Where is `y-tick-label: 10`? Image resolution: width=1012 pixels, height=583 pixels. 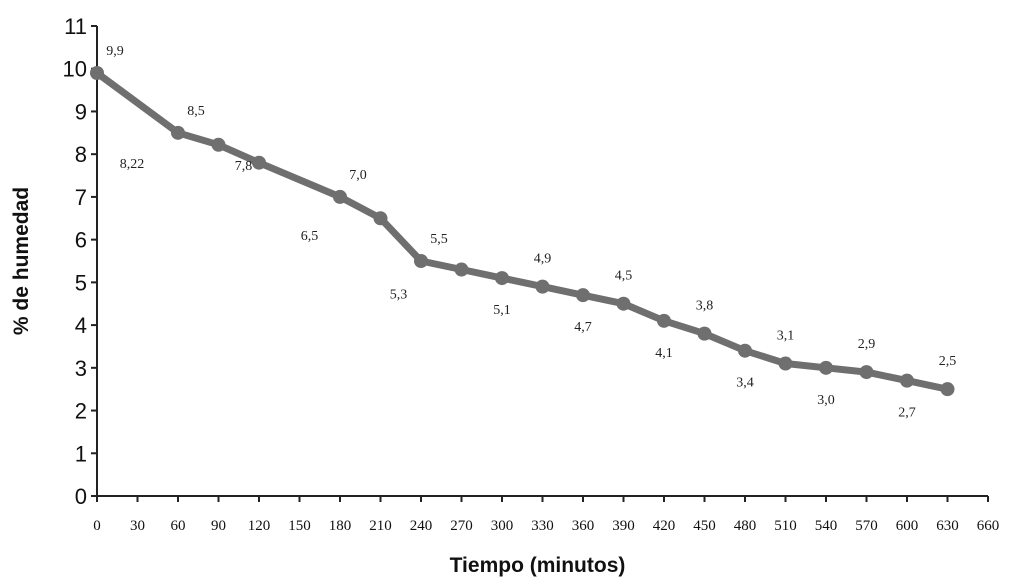
y-tick-label: 10 is located at coordinates (75, 69).